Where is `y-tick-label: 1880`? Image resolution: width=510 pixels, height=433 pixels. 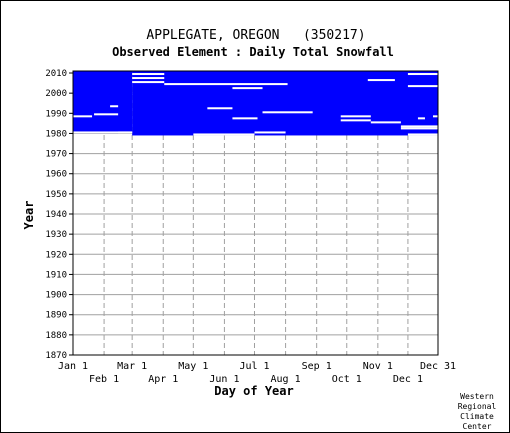 y-tick-label: 1880 is located at coordinates (56, 336).